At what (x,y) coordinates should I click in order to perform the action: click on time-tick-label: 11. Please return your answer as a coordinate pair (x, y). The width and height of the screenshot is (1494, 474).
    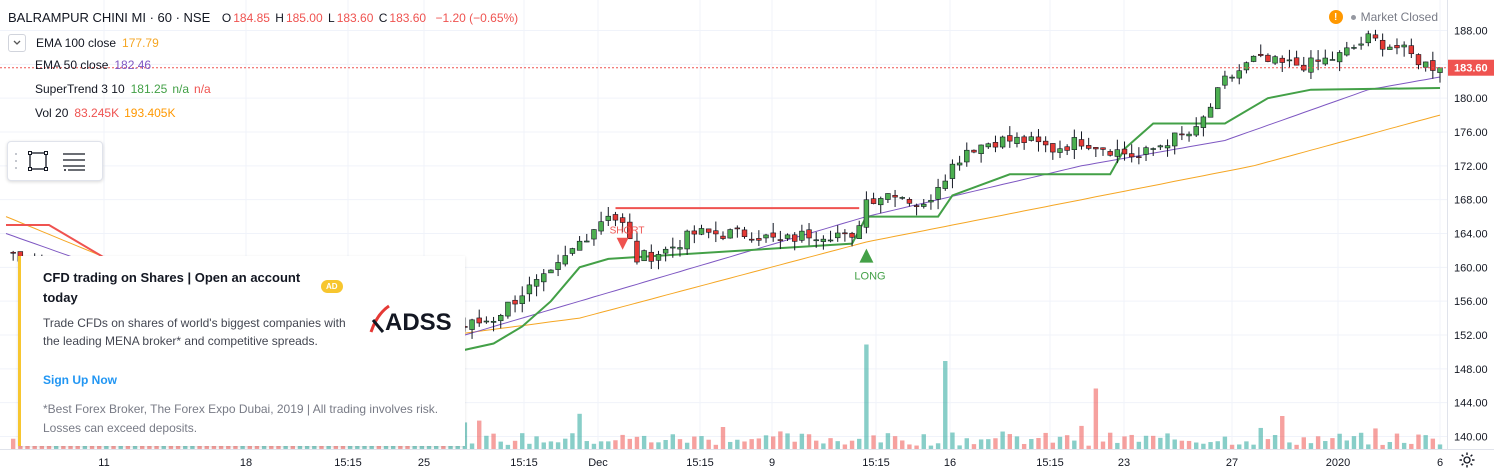
    Looking at the image, I should click on (103, 463).